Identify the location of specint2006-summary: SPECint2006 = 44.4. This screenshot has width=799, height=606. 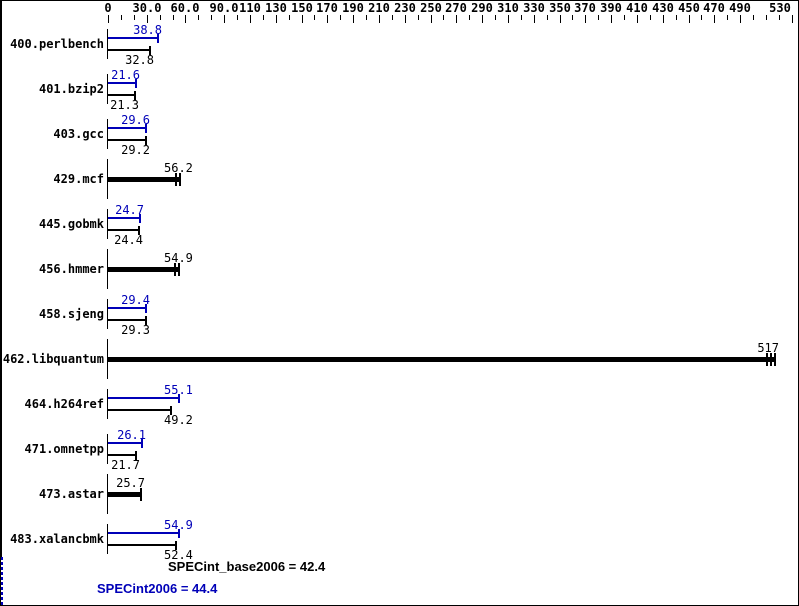
(157, 588).